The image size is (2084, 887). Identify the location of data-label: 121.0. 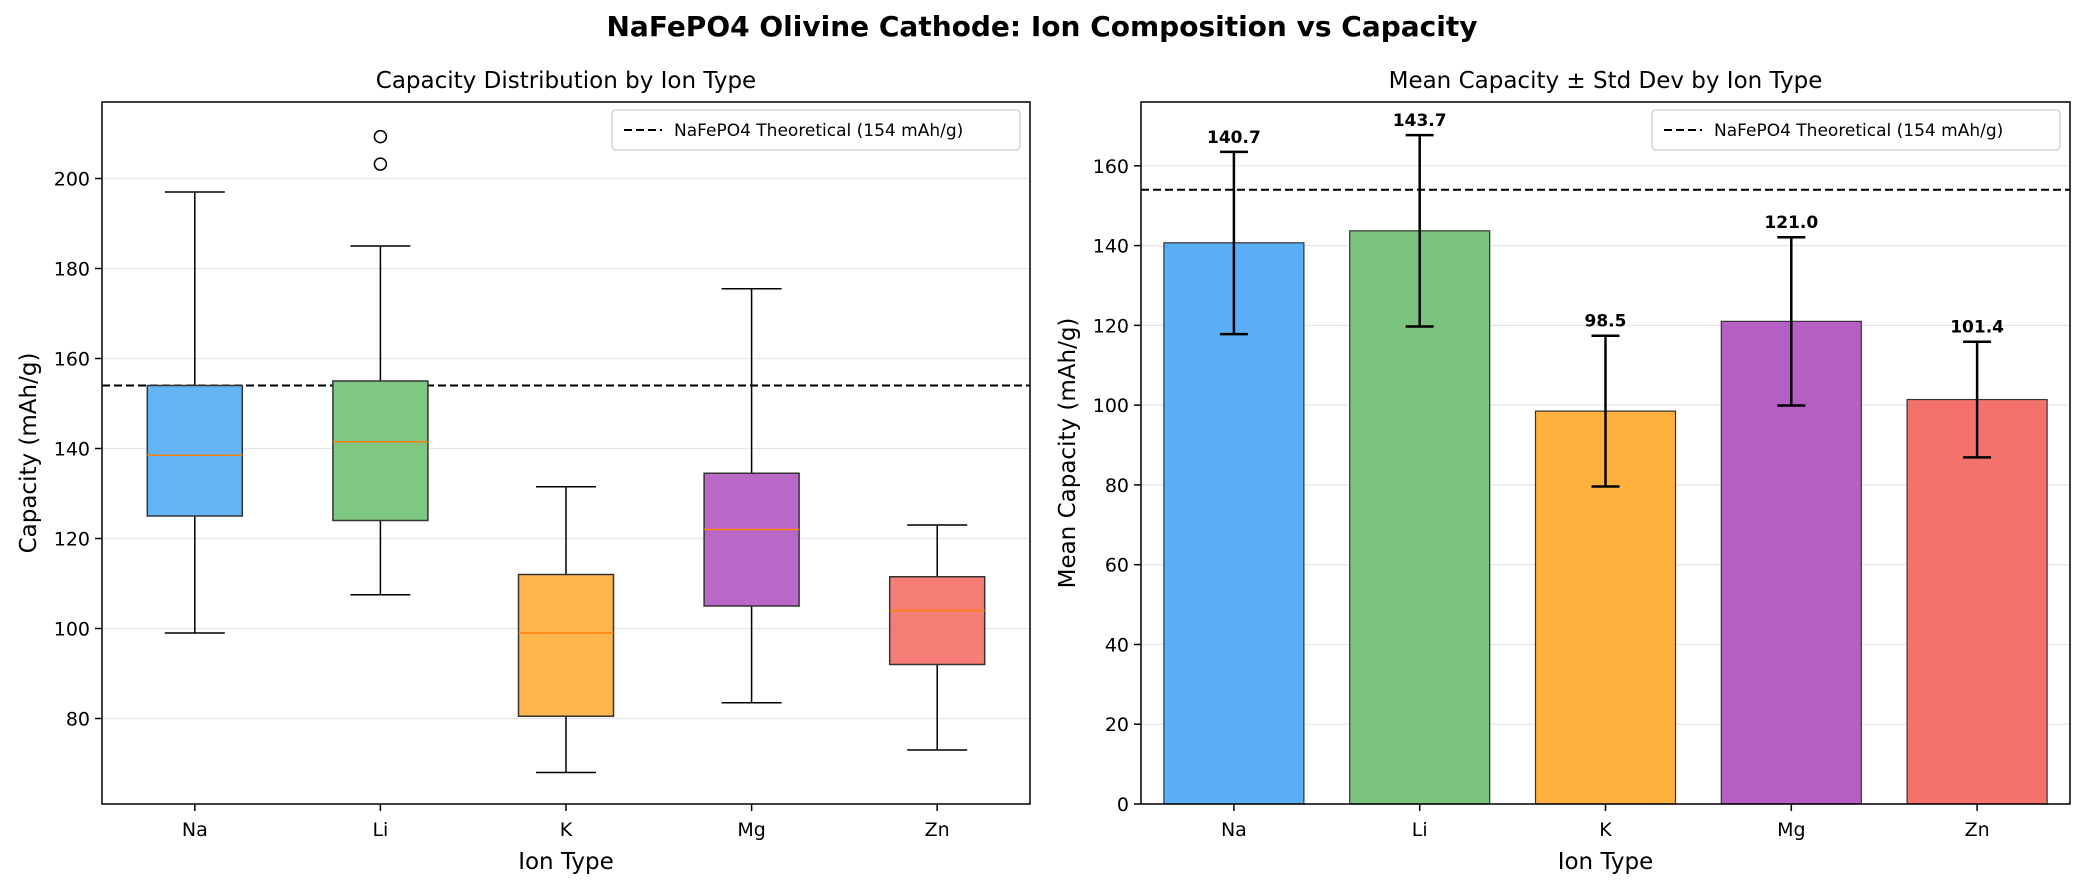
(1791, 223).